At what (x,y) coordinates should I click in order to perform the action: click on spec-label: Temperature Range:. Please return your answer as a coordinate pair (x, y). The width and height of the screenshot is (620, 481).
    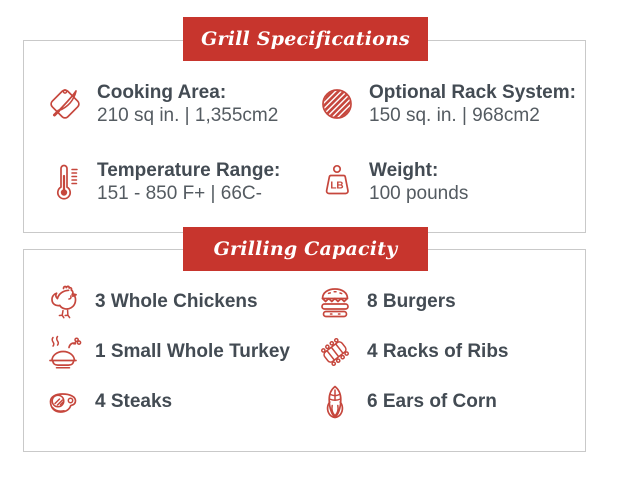
    Looking at the image, I should click on (189, 170).